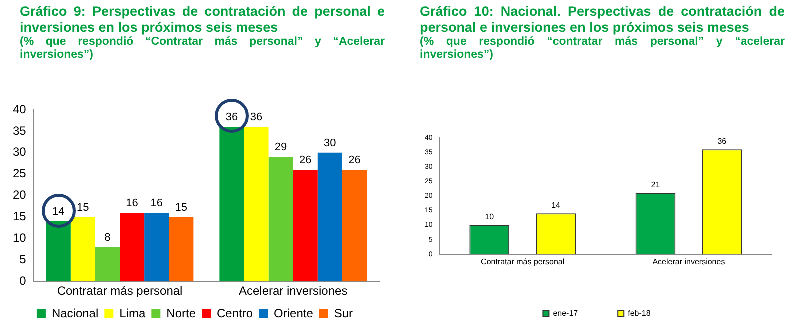 Image resolution: width=800 pixels, height=333 pixels. What do you see at coordinates (75, 313) in the screenshot?
I see `legend-label: Nacional` at bounding box center [75, 313].